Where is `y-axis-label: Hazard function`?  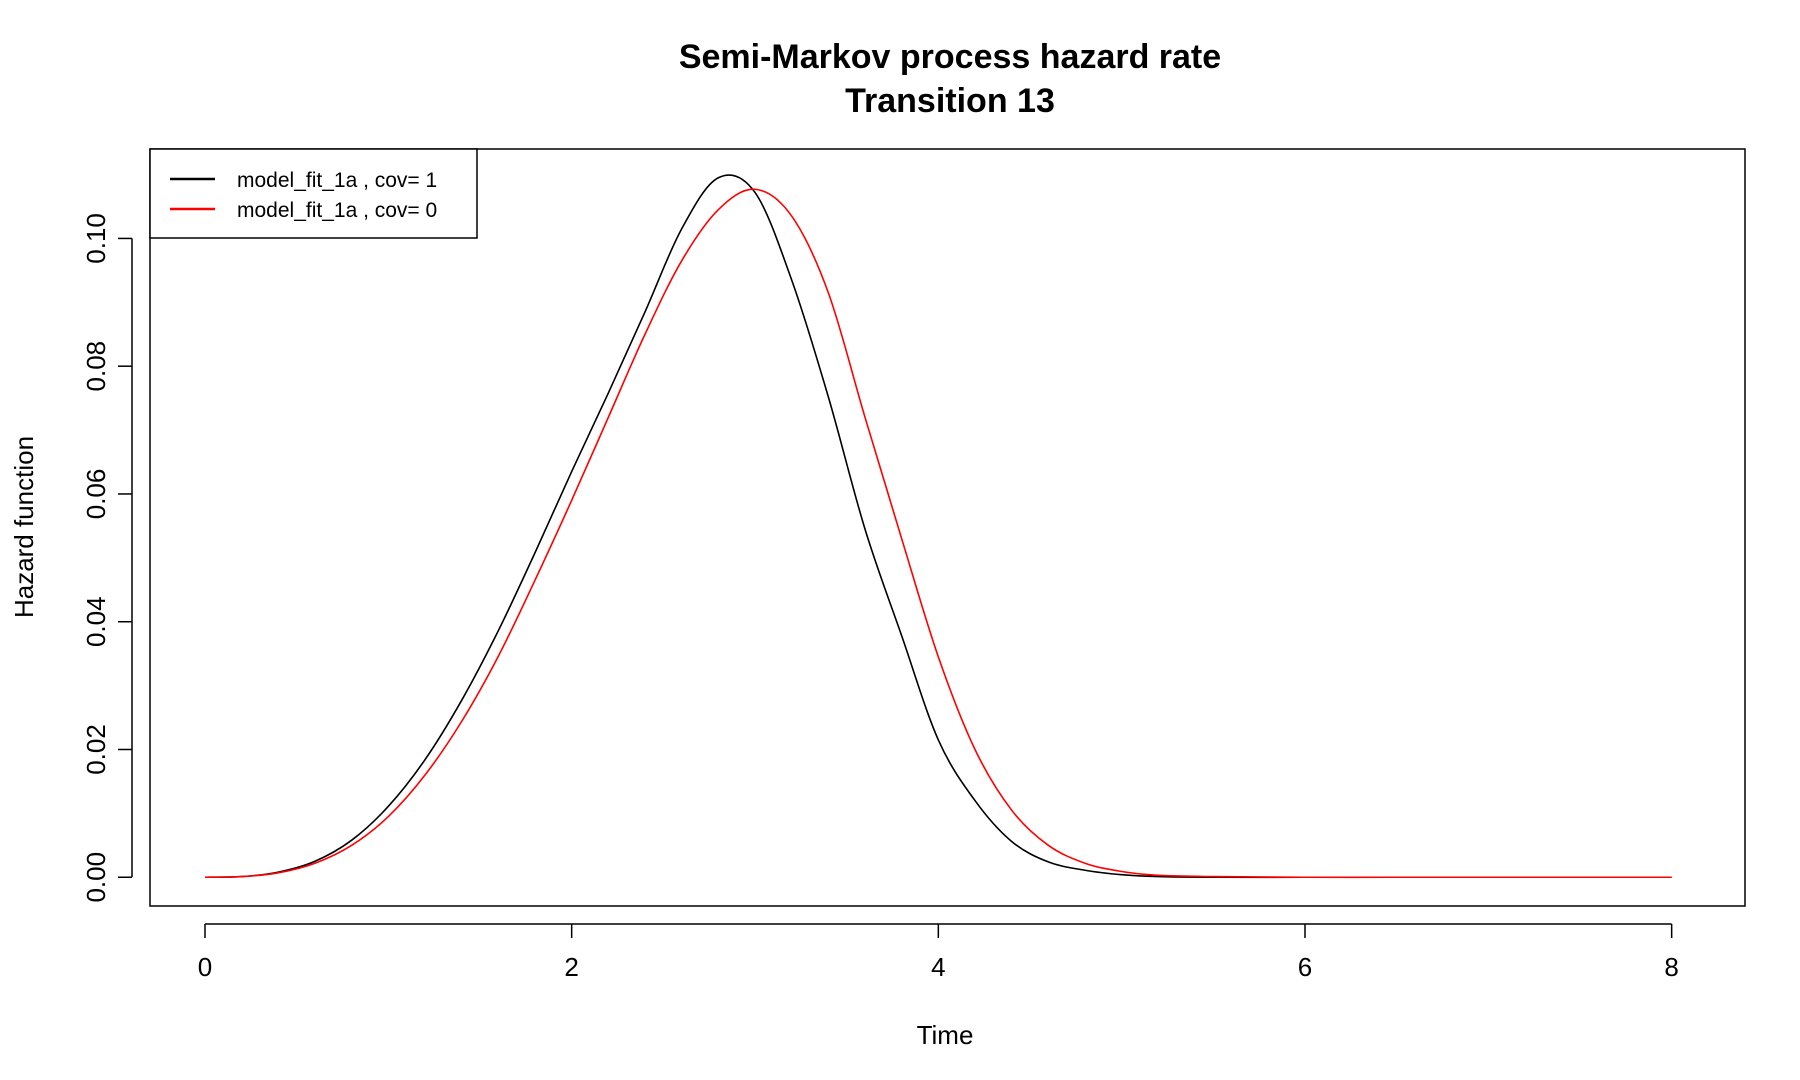
y-axis-label: Hazard function is located at coordinates (24, 527).